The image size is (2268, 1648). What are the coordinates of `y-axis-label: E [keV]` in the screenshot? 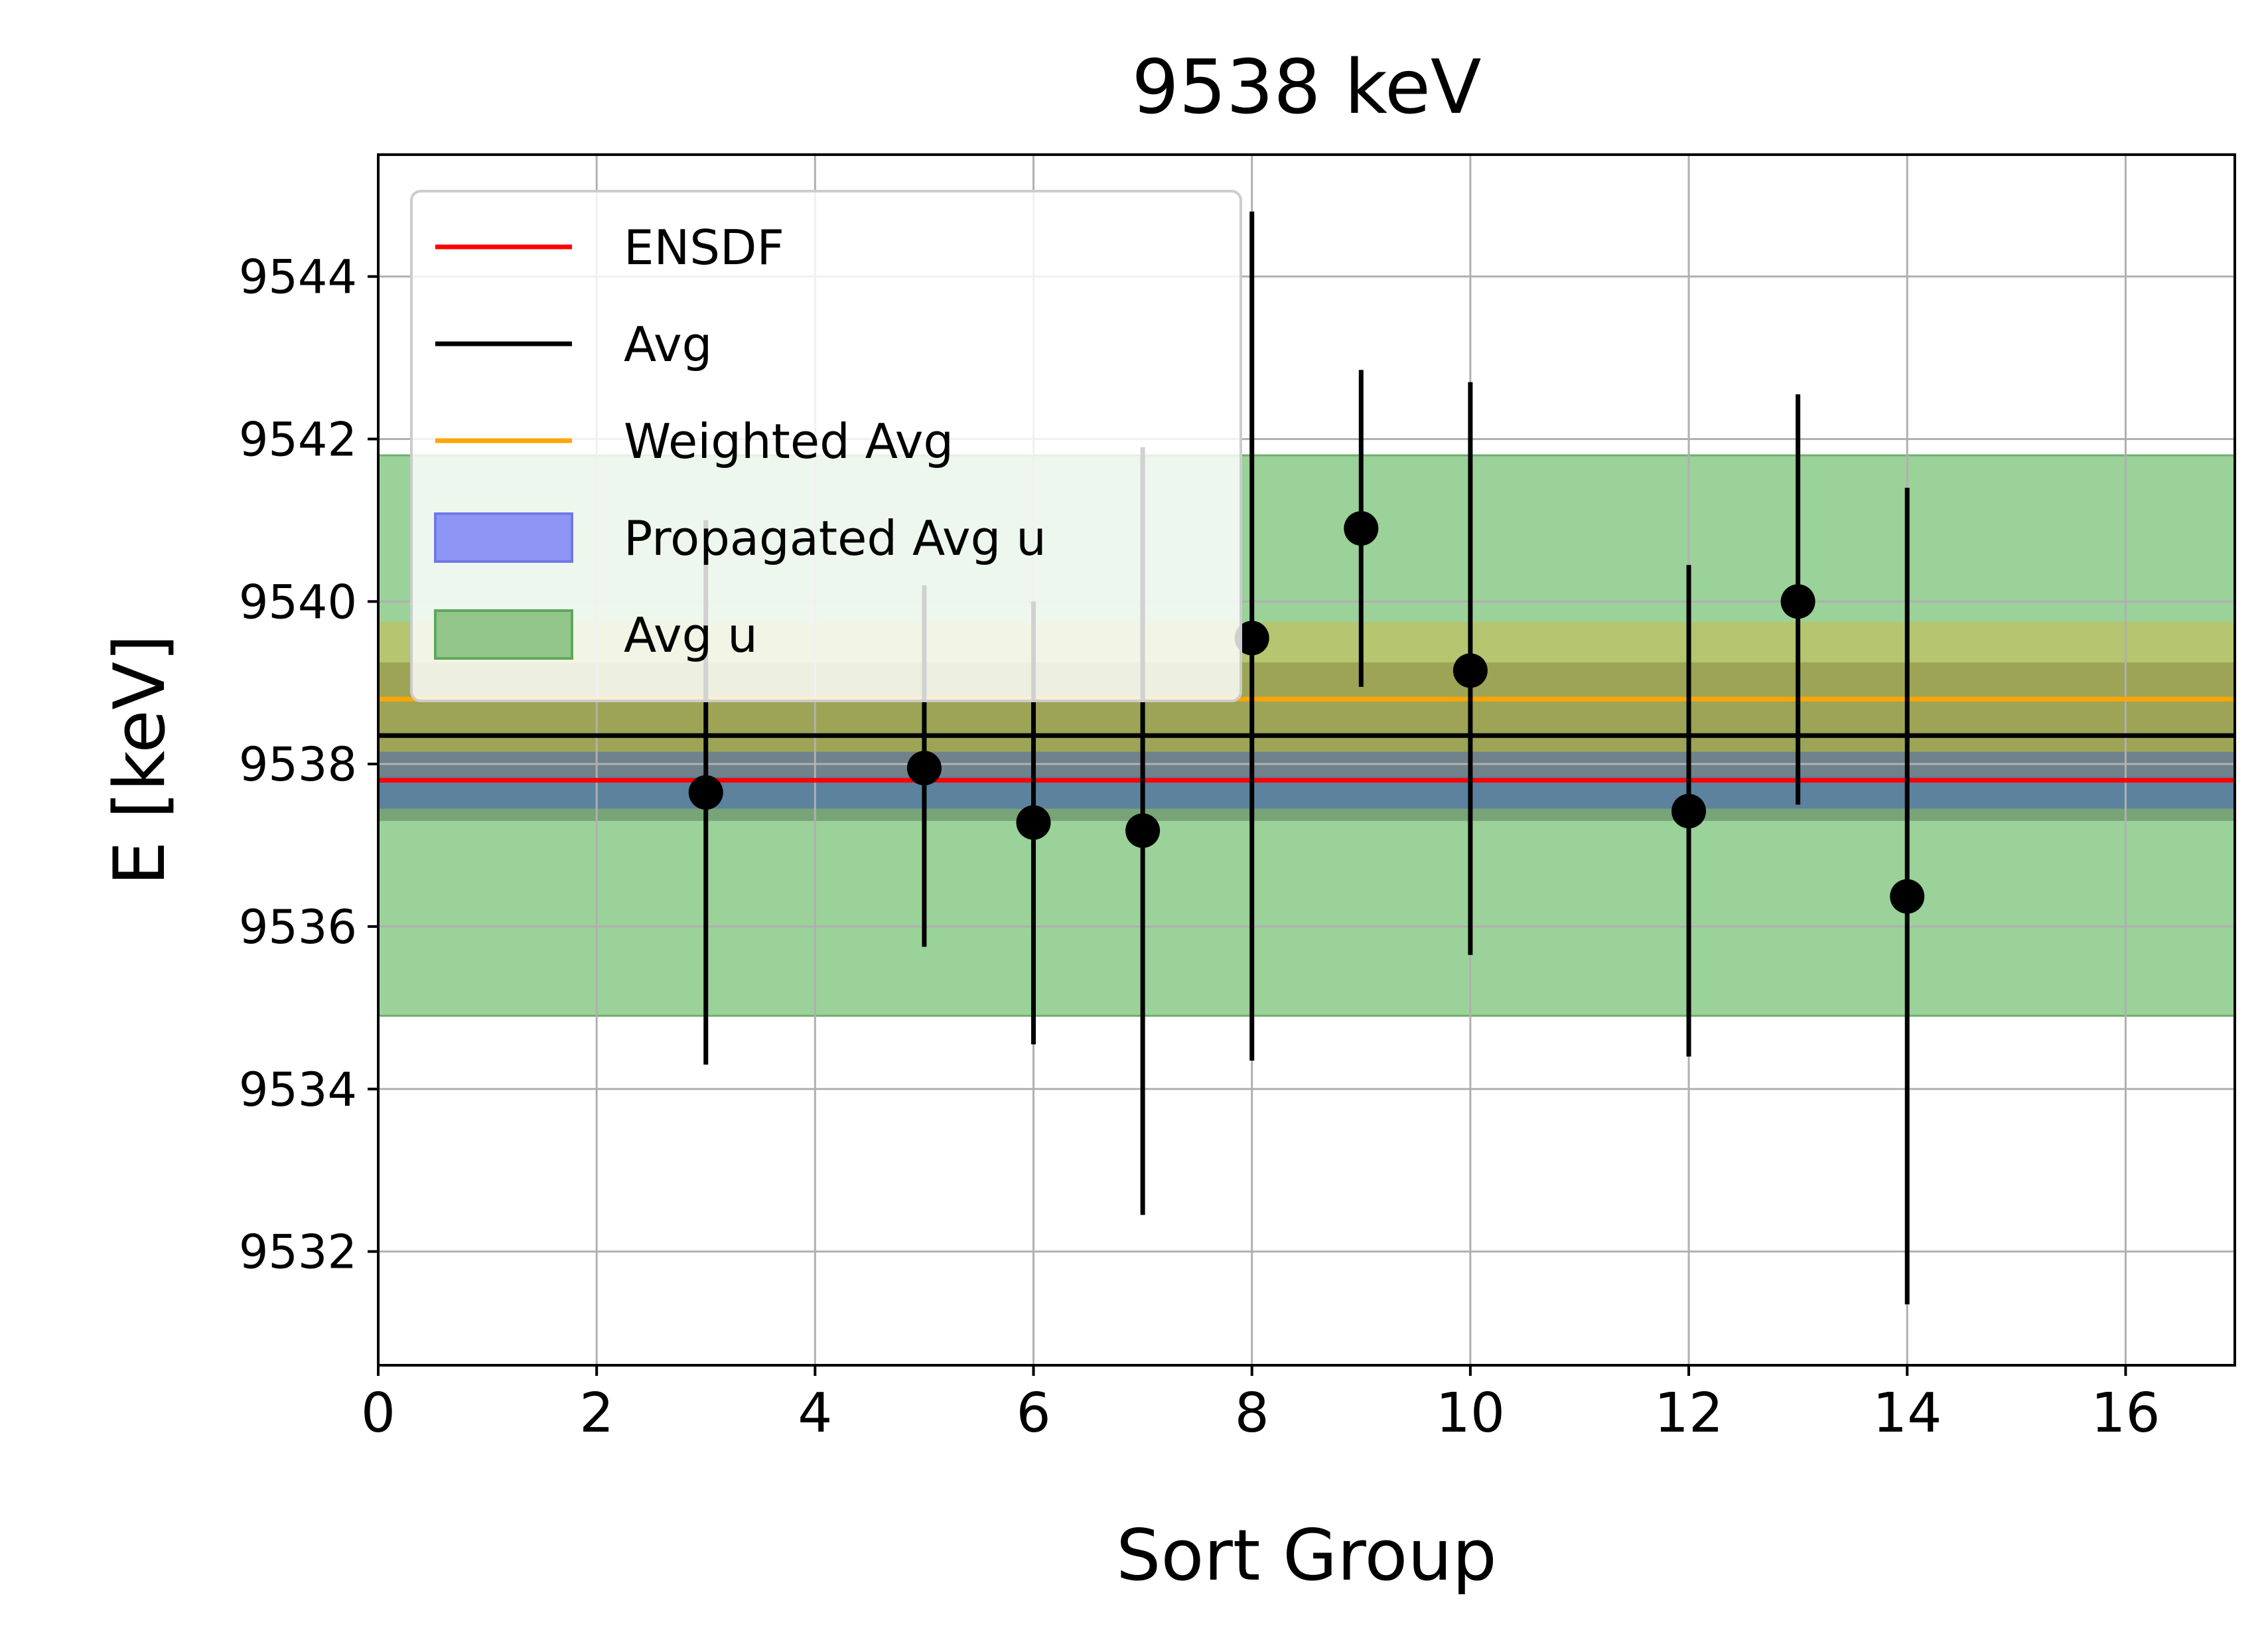 It's located at (139, 760).